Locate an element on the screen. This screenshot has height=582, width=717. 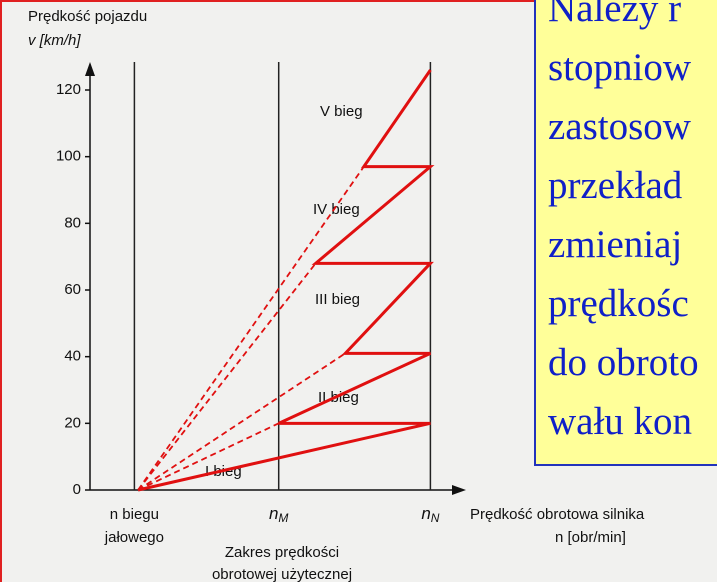
y-tick-label: 60 is located at coordinates (72, 289).